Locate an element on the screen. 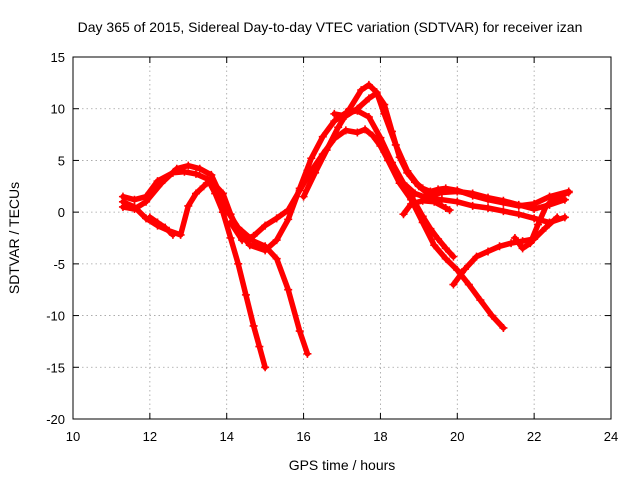  x-tick-label: 24 is located at coordinates (611, 436).